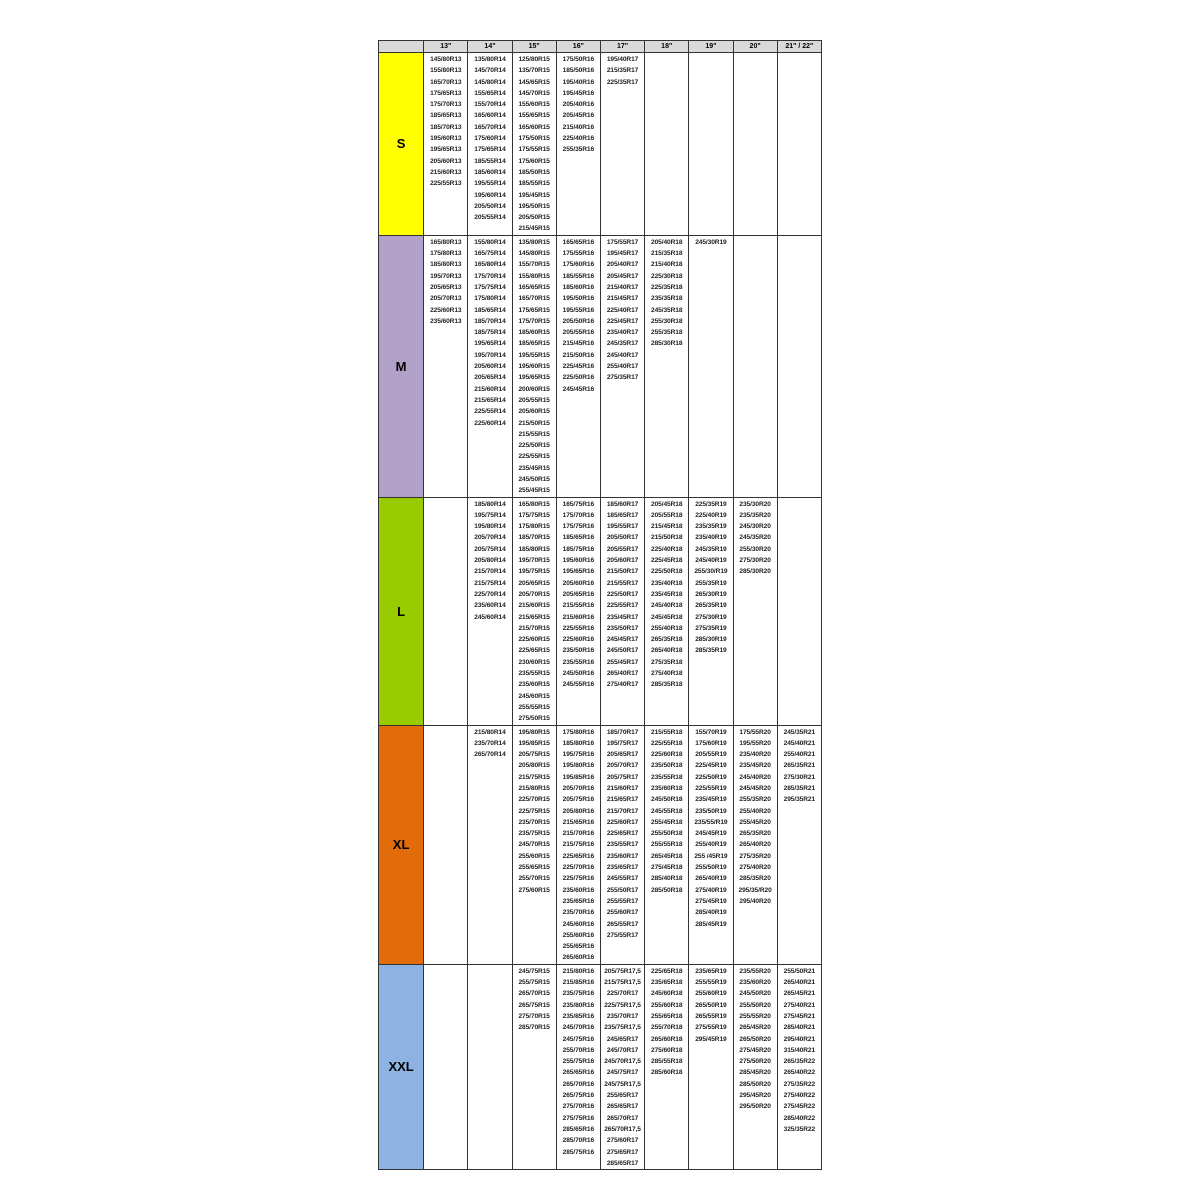  I want to click on tyre-size: 255/30R18, so click(667, 321).